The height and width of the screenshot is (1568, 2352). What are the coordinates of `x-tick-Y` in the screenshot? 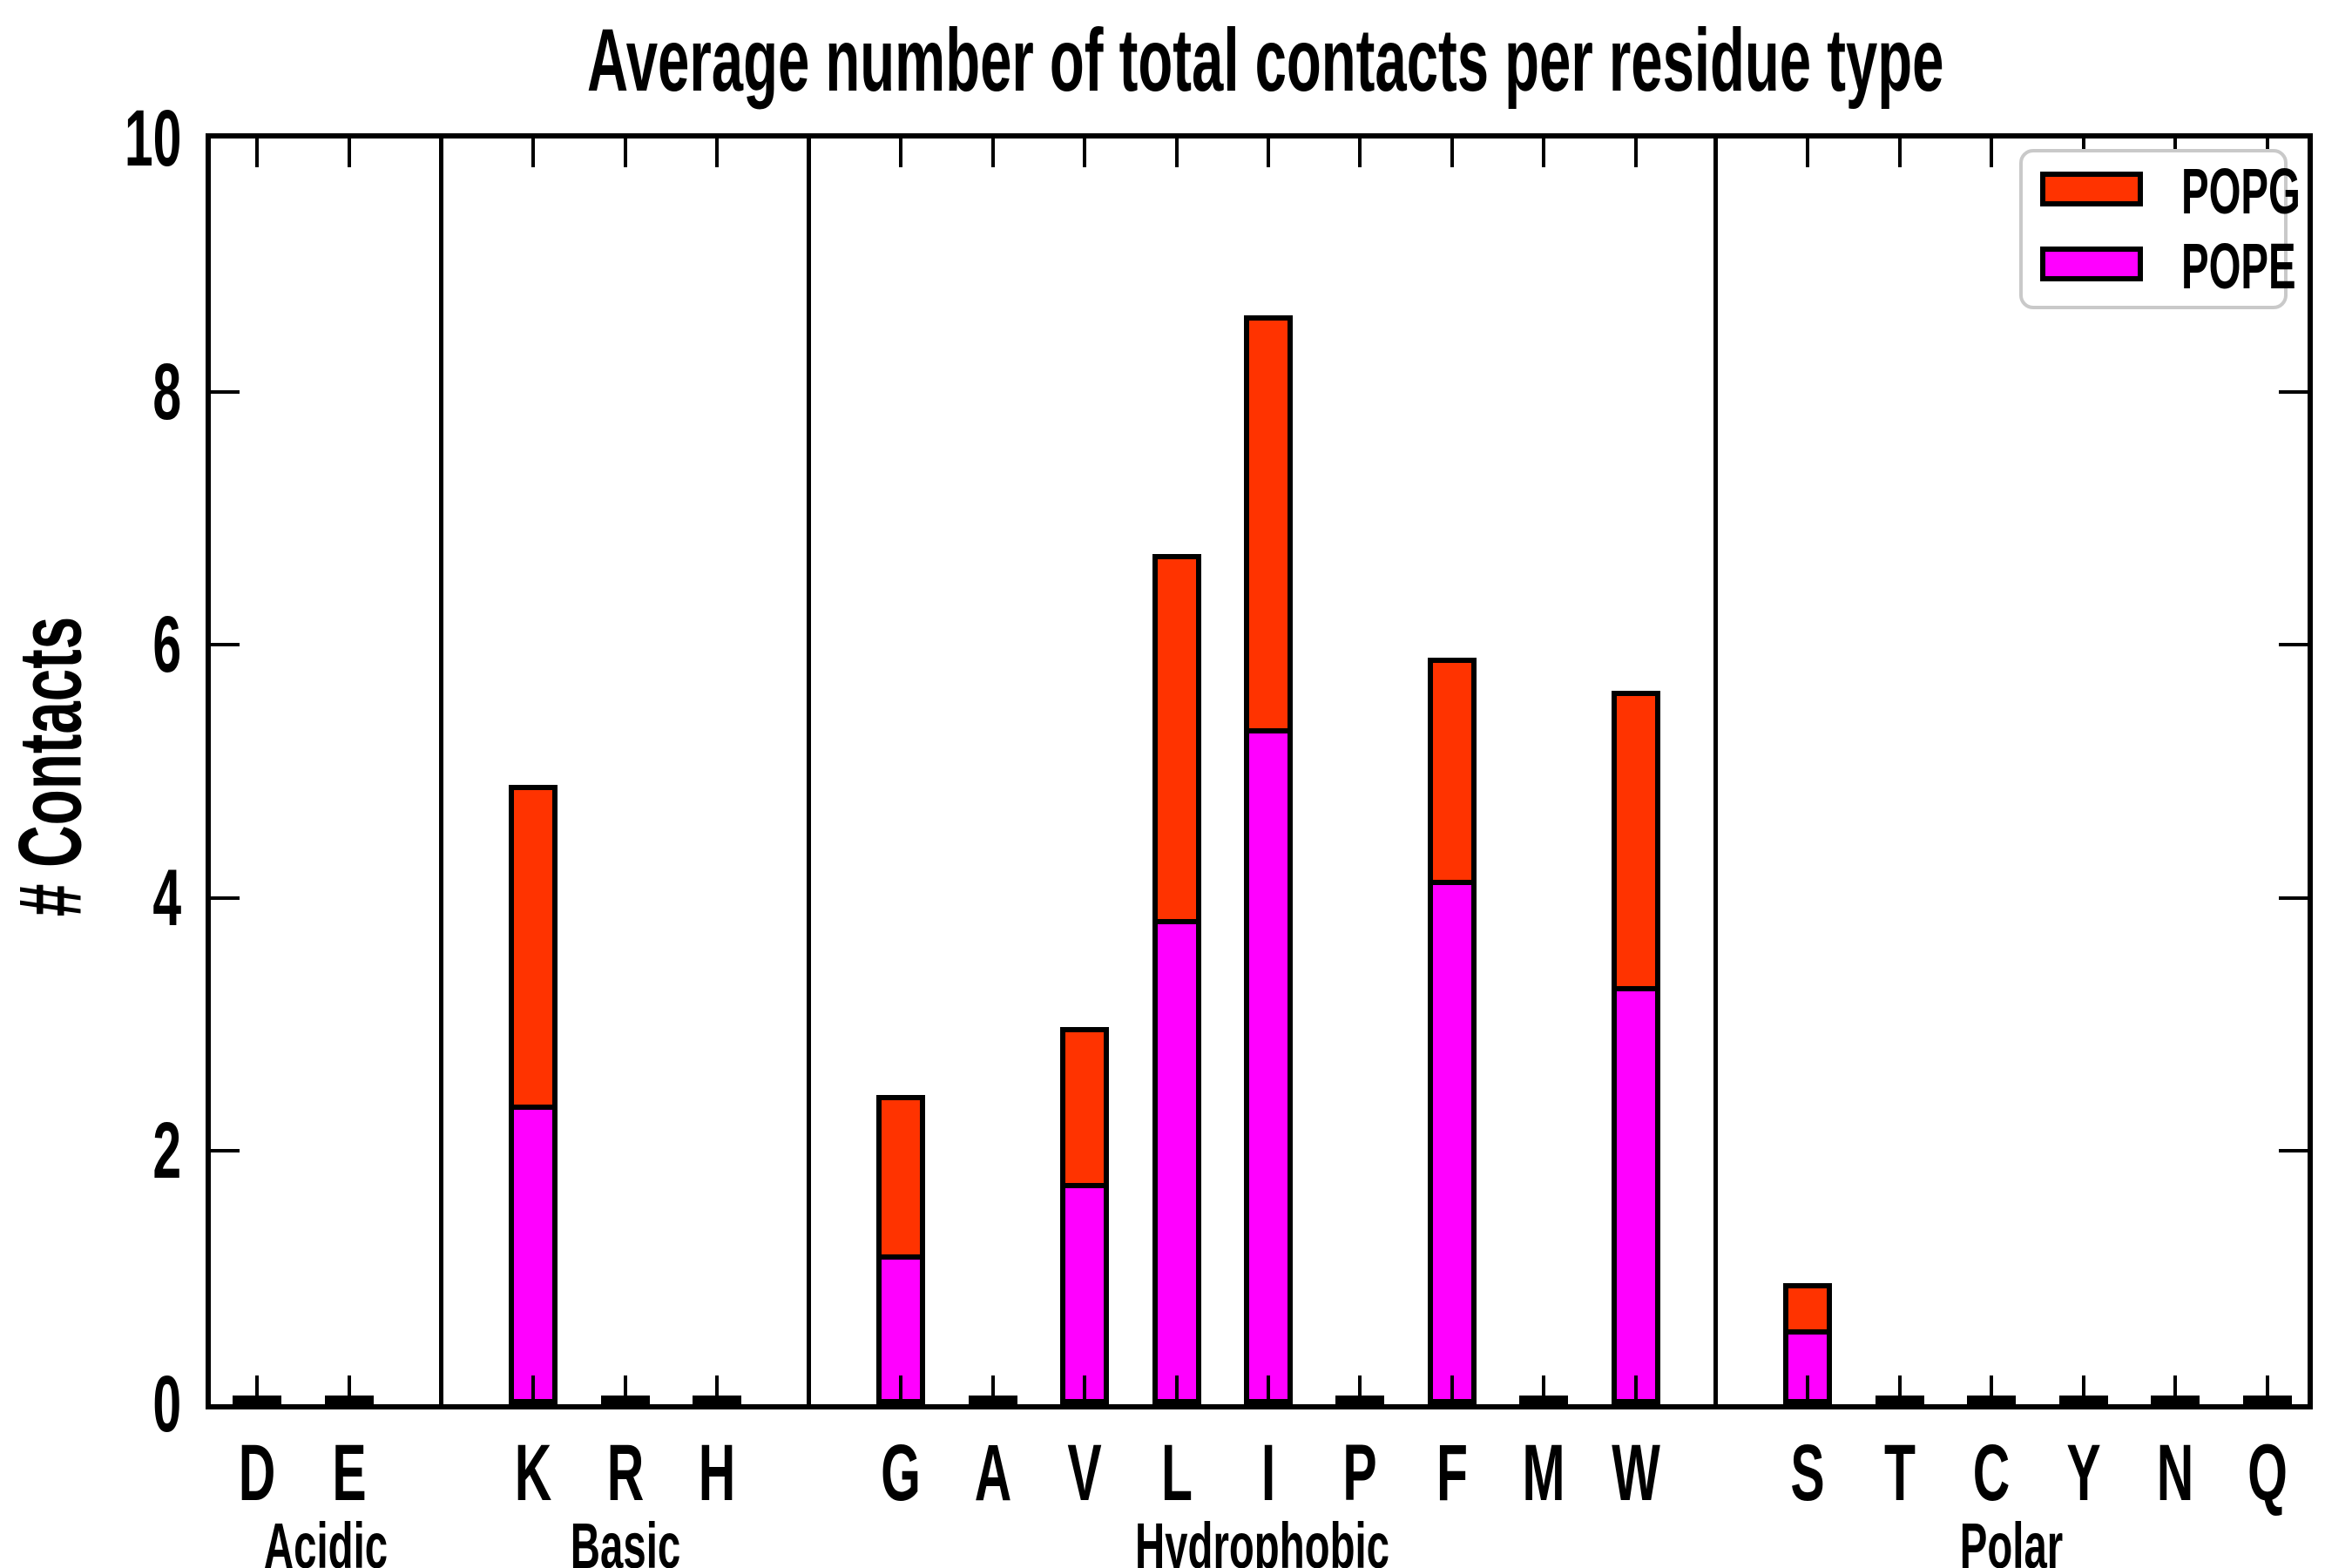 It's located at (2083, 1389).